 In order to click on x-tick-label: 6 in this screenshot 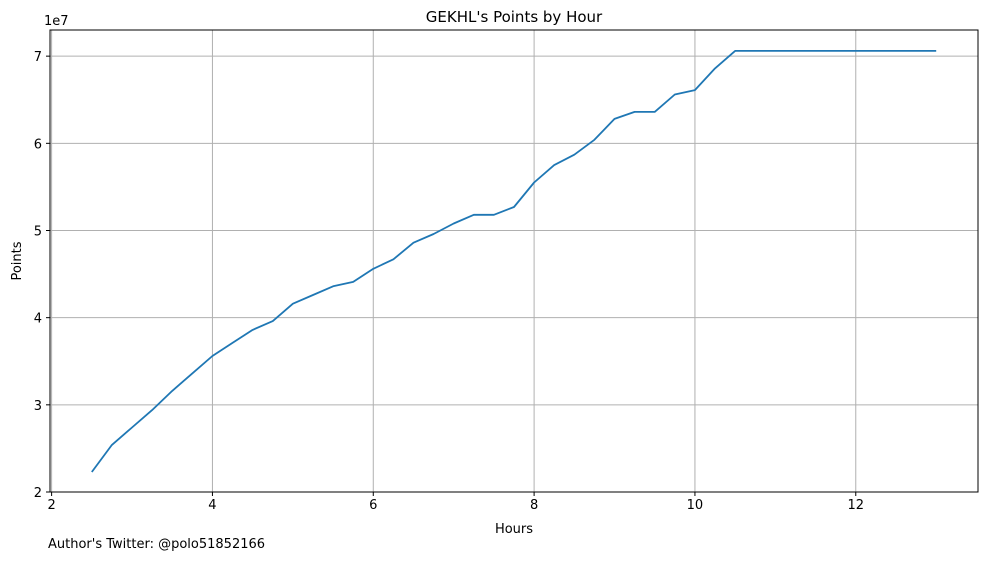, I will do `click(373, 505)`.